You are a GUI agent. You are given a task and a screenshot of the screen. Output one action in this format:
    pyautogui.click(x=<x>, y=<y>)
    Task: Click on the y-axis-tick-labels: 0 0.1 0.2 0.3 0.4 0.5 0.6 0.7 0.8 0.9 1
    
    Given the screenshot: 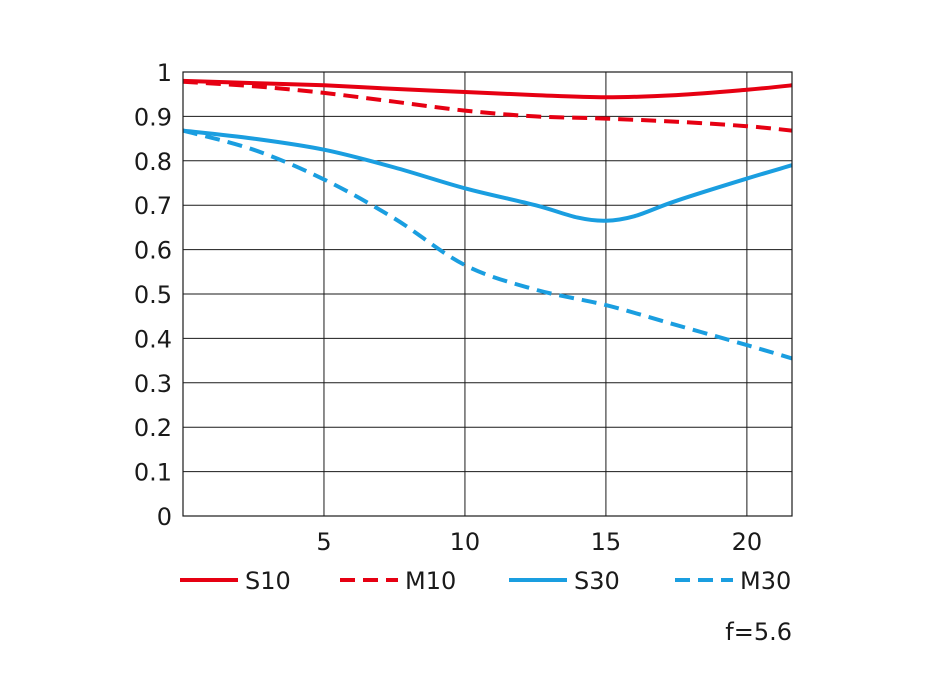 What is the action you would take?
    pyautogui.click(x=153, y=295)
    